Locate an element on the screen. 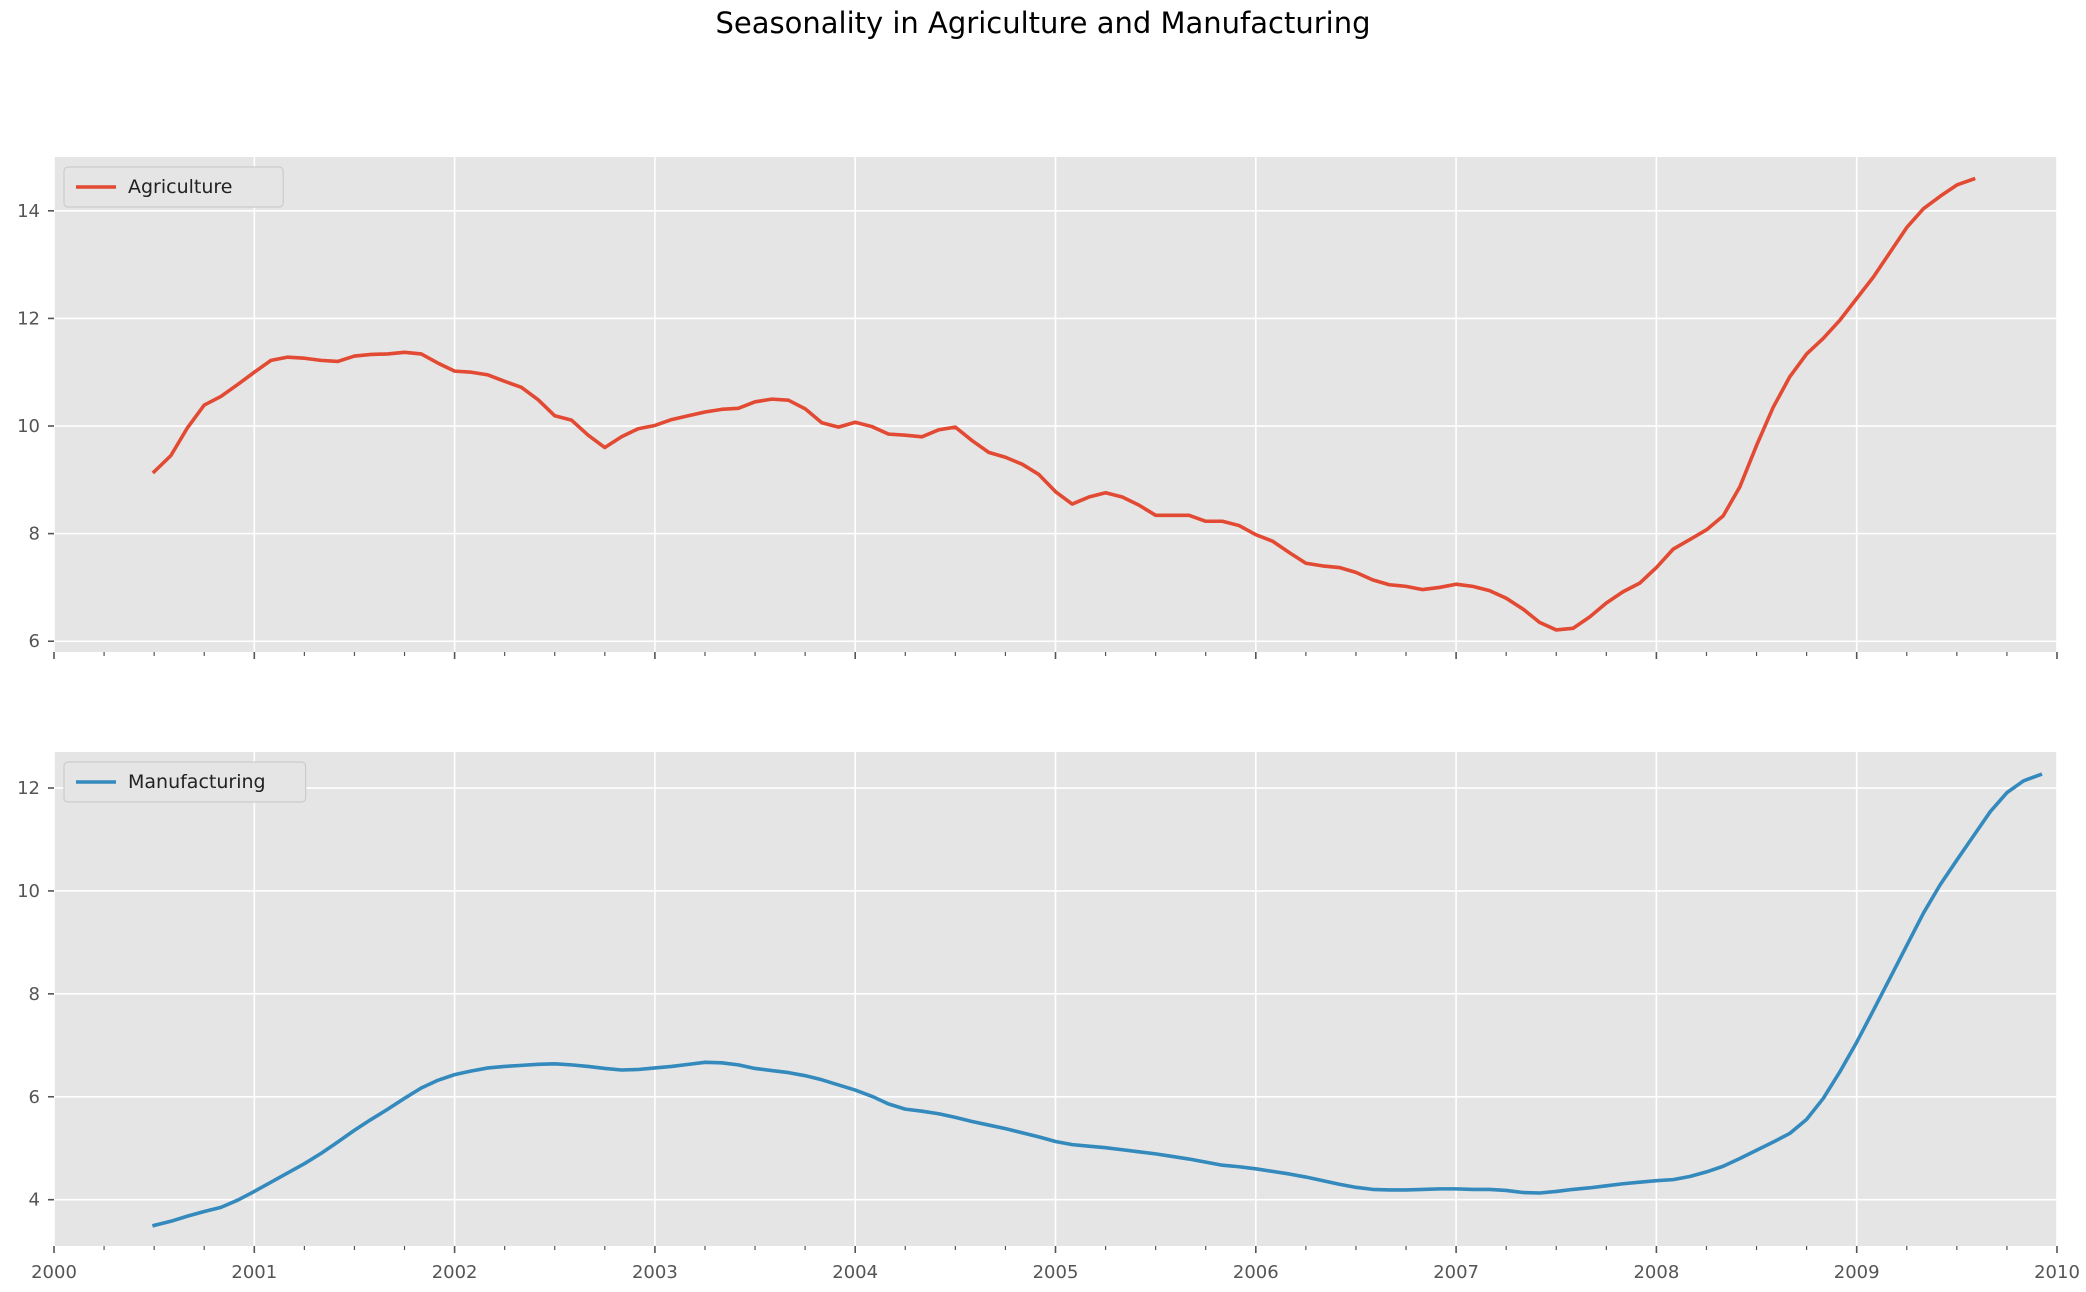  y-tick-label: 14 is located at coordinates (28, 211).